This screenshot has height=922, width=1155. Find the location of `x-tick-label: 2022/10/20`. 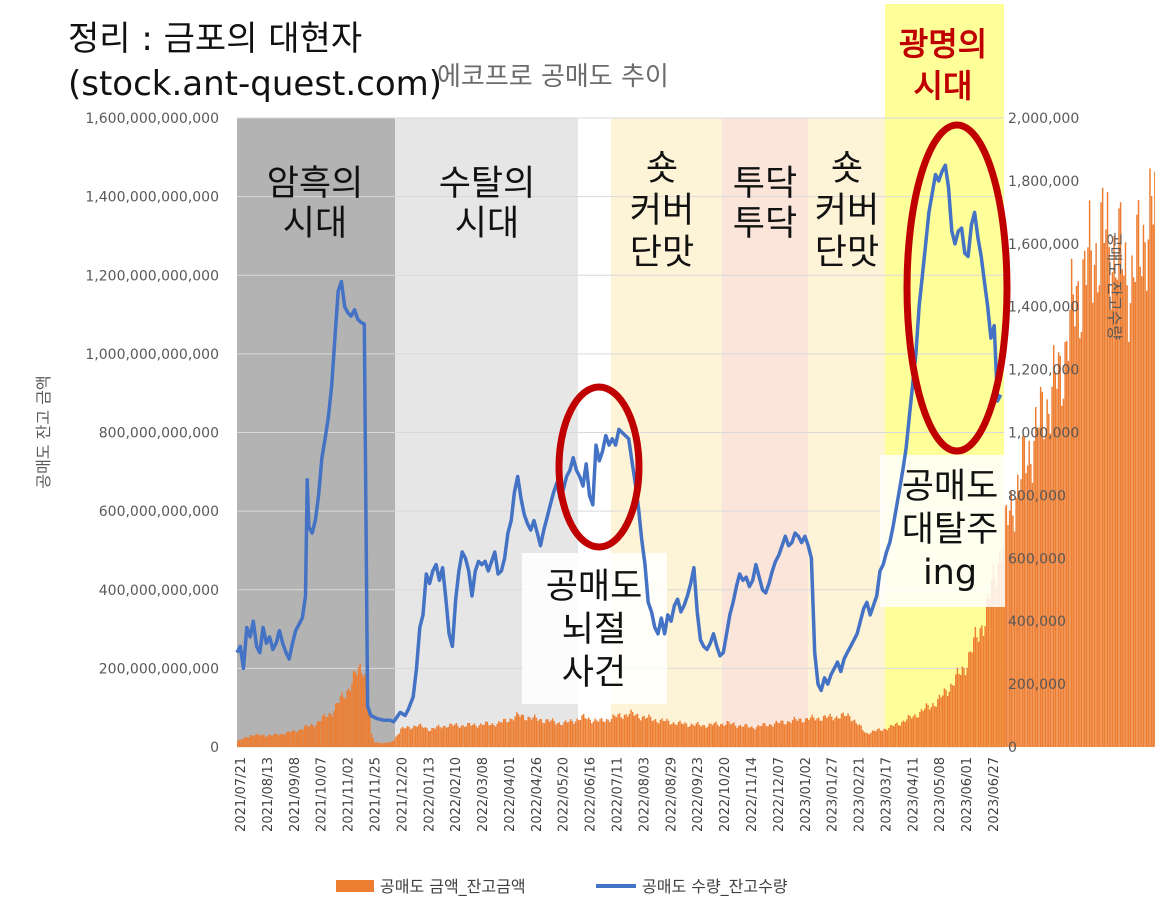

x-tick-label: 2022/10/20 is located at coordinates (725, 794).